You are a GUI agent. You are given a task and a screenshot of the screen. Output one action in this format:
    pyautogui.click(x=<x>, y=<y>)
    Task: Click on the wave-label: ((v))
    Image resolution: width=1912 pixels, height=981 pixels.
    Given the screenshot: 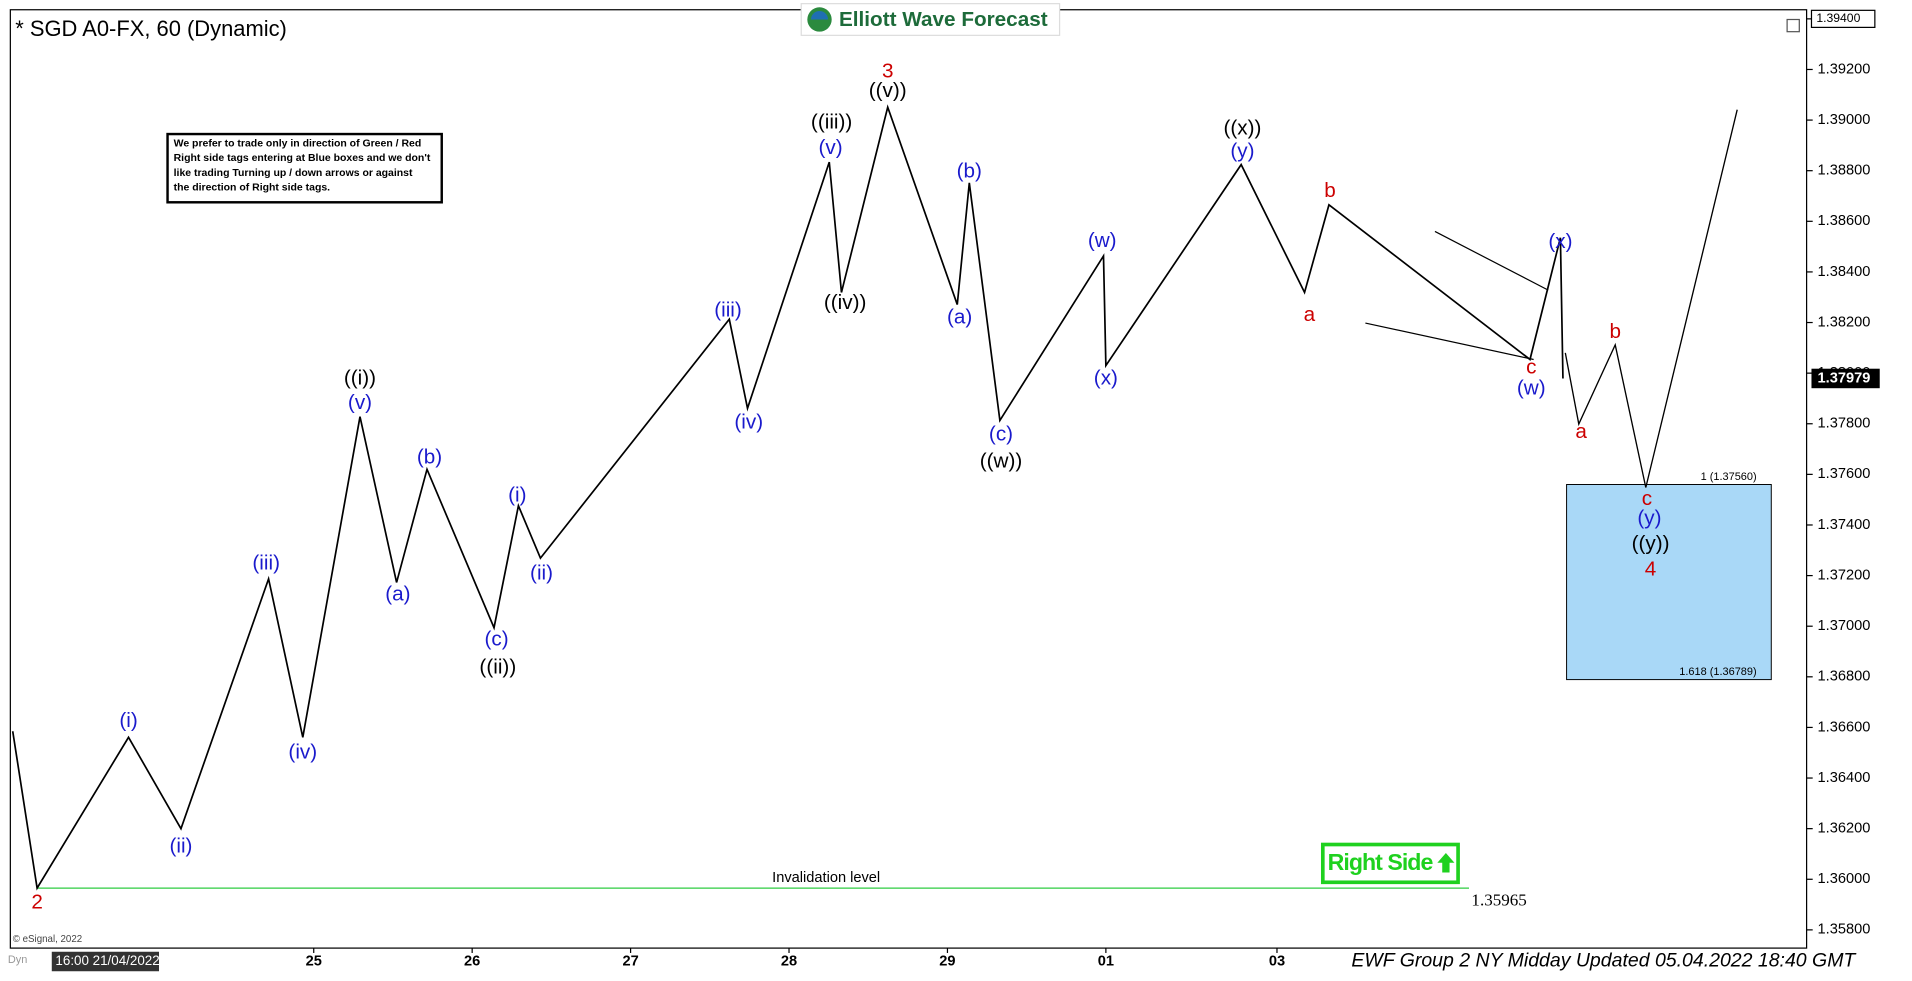 What is the action you would take?
    pyautogui.click(x=888, y=90)
    